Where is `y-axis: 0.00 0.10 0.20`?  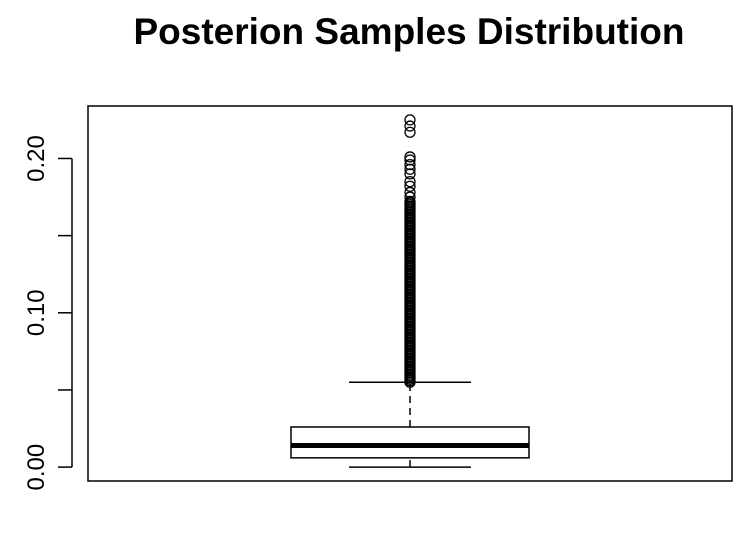
y-axis: 0.00 0.10 0.20 is located at coordinates (48, 313).